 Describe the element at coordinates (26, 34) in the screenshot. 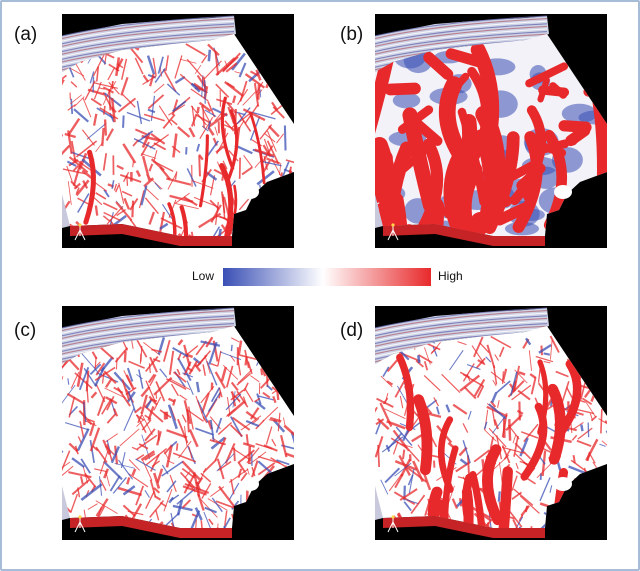

I see `panel-label-a: (a)` at that location.